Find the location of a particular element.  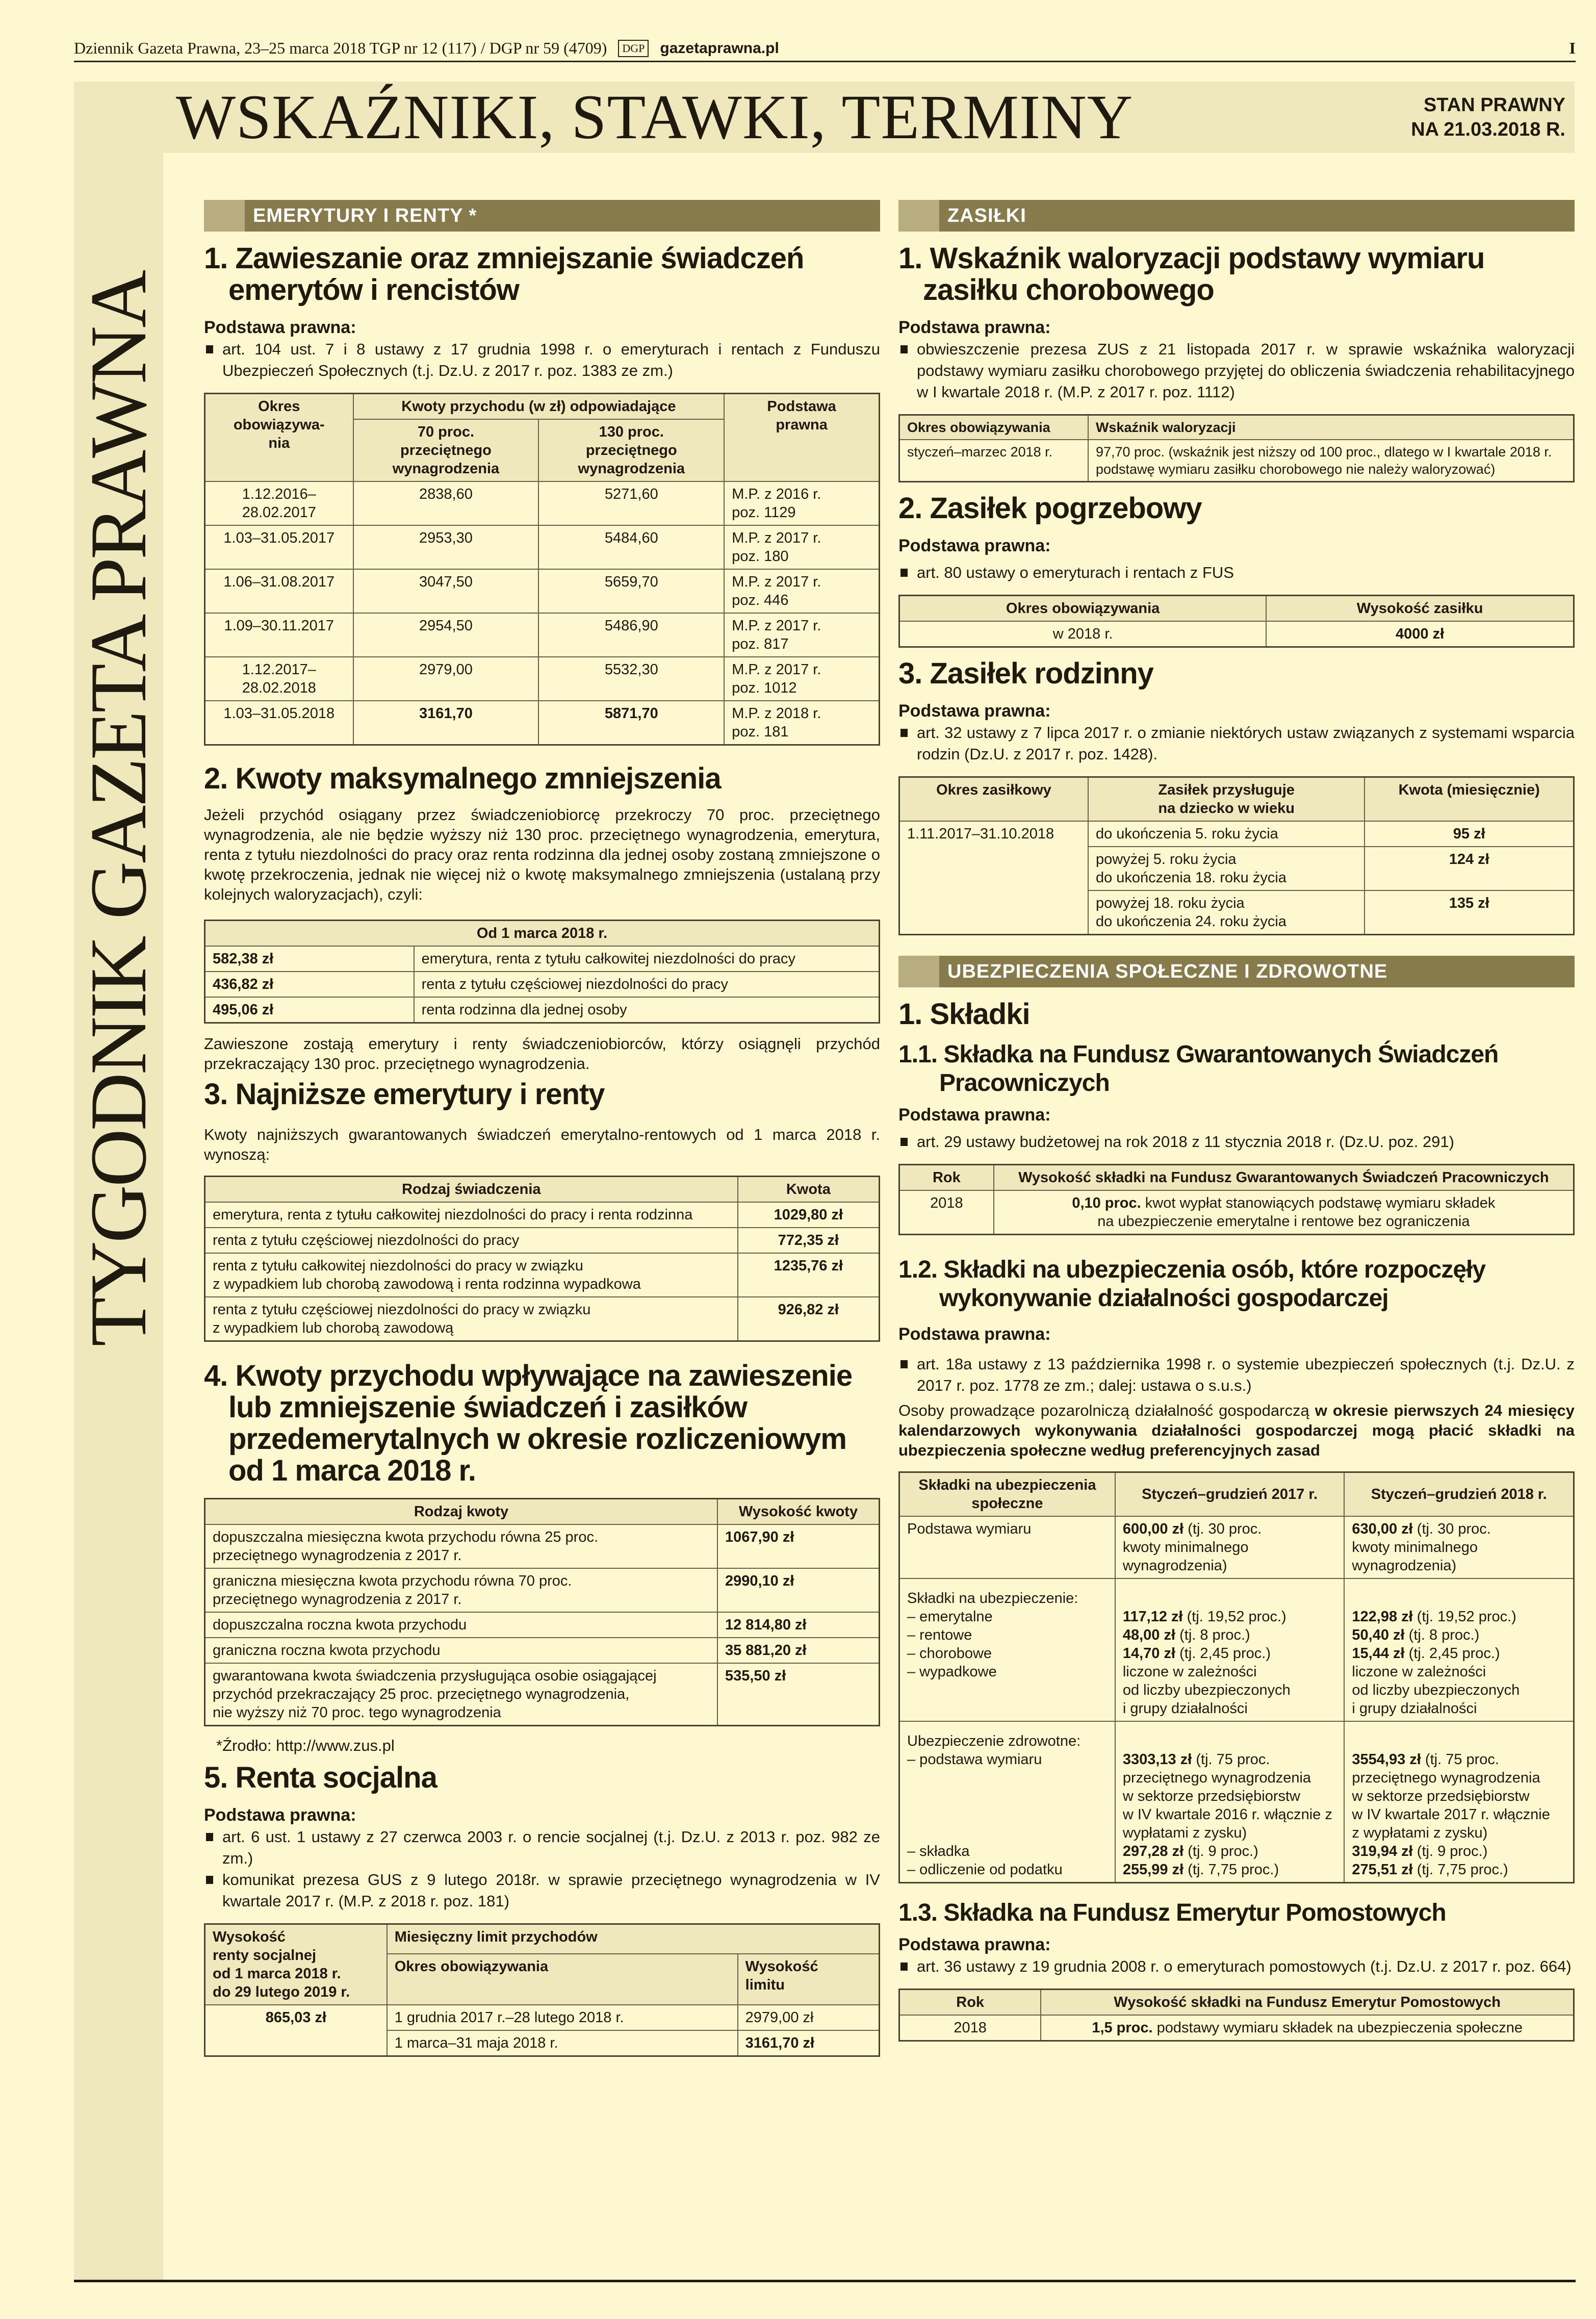

value-text: (tj. 7,75 proc.) is located at coordinates (1460, 1870).